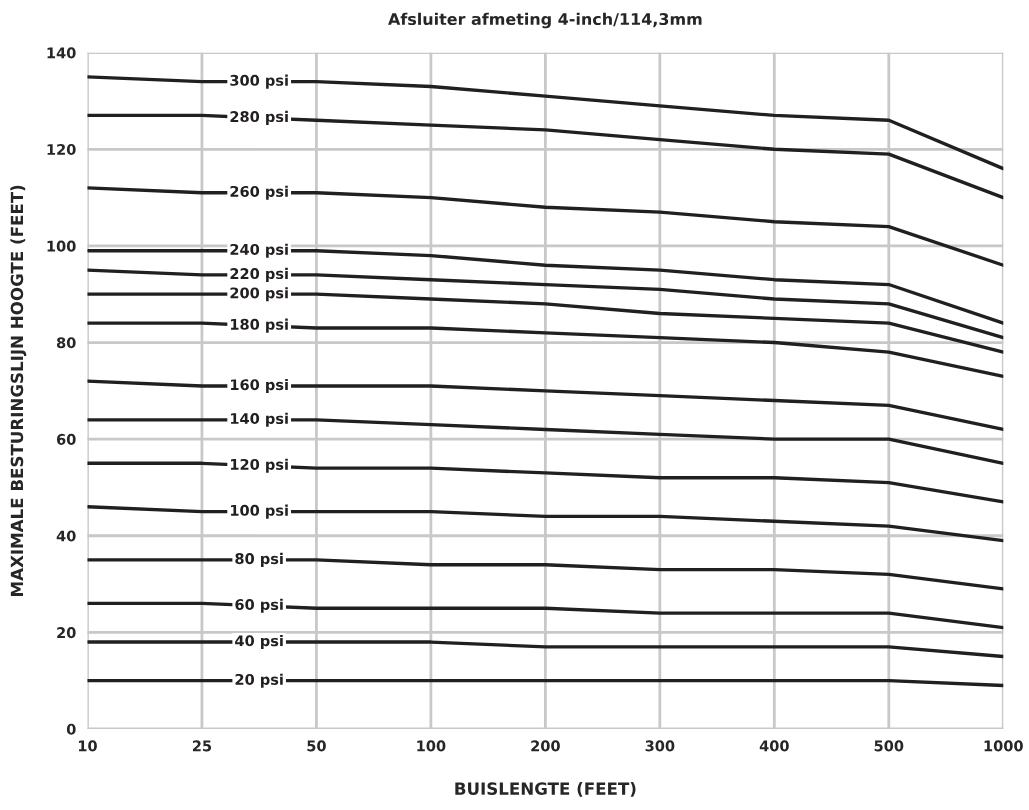  Describe the element at coordinates (545, 746) in the screenshot. I see `x-tick-label: 200` at that location.